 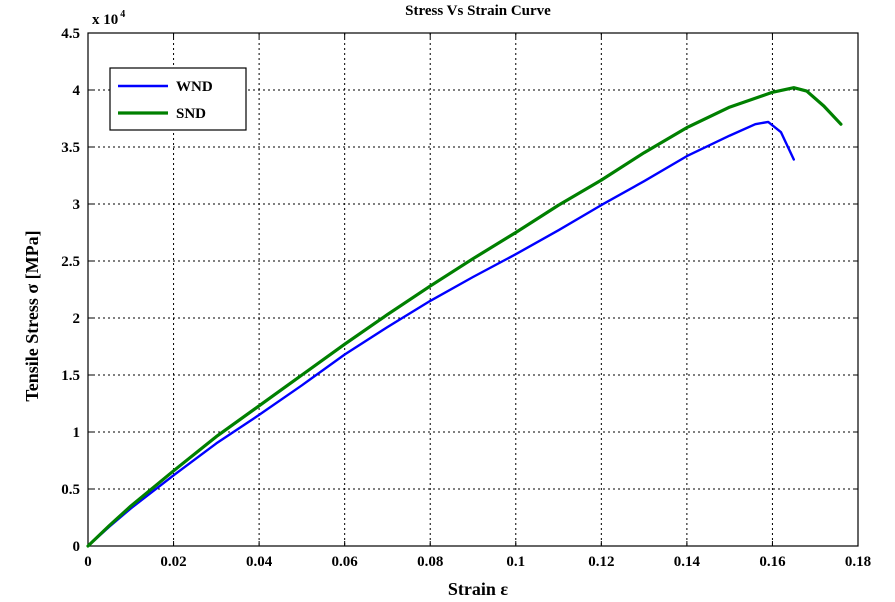 I want to click on x-tick-label: 0.04, so click(x=259, y=562).